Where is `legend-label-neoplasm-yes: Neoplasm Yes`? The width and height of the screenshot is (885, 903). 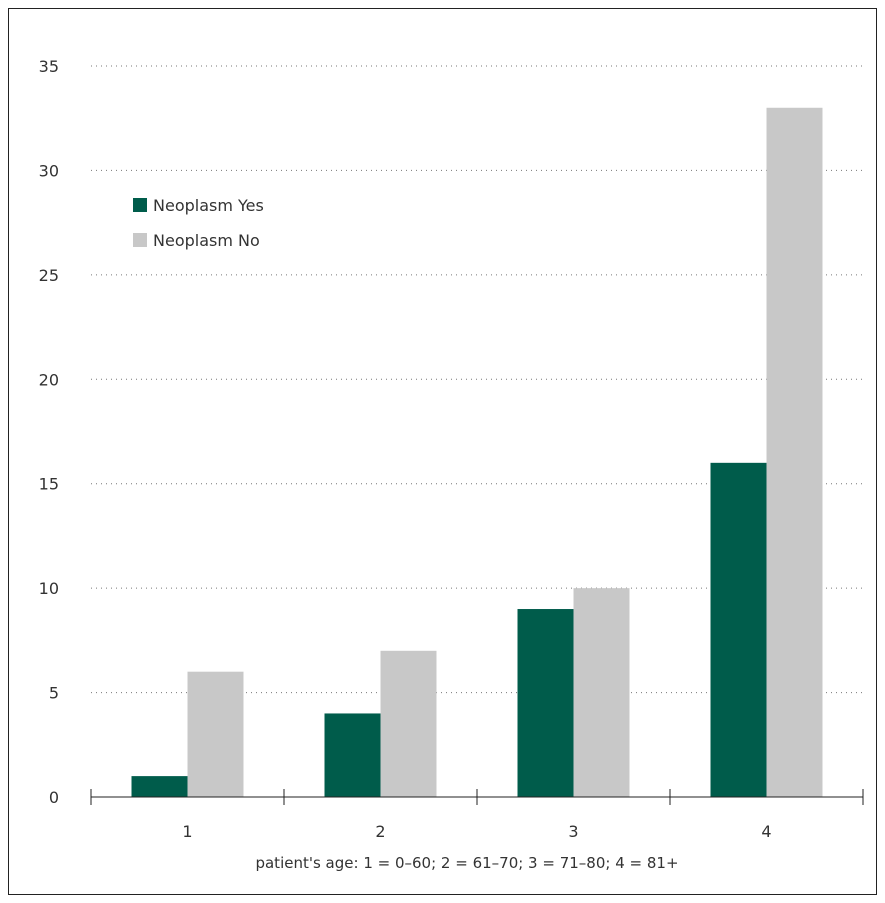
legend-label-neoplasm-yes: Neoplasm Yes is located at coordinates (208, 205).